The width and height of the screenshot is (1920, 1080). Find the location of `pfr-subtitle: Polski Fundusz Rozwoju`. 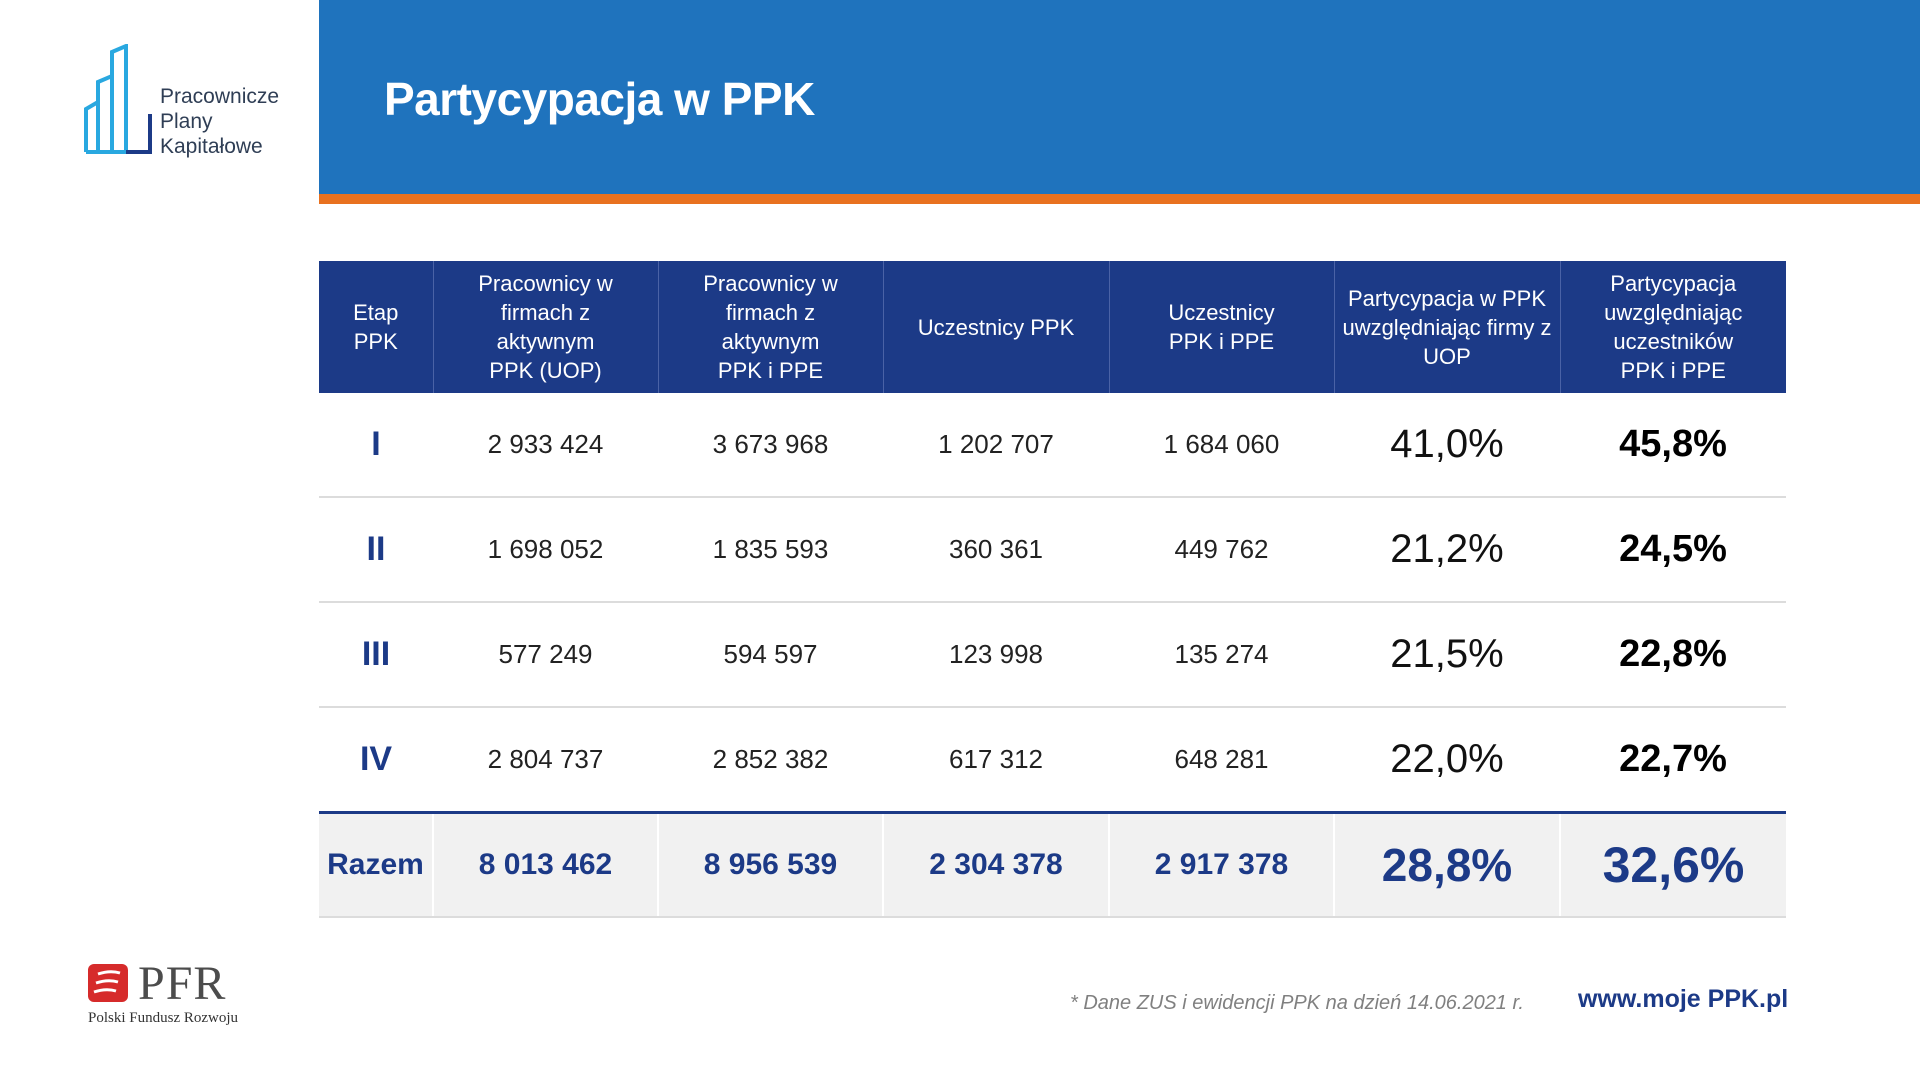

pfr-subtitle: Polski Fundusz Rozwoju is located at coordinates (163, 1018).